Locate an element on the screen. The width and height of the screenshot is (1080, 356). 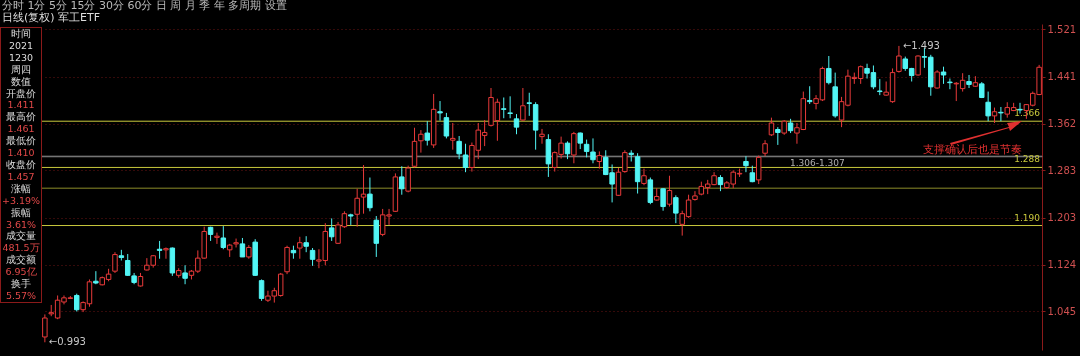
y-tick-label: 1.045 is located at coordinates (1062, 311).